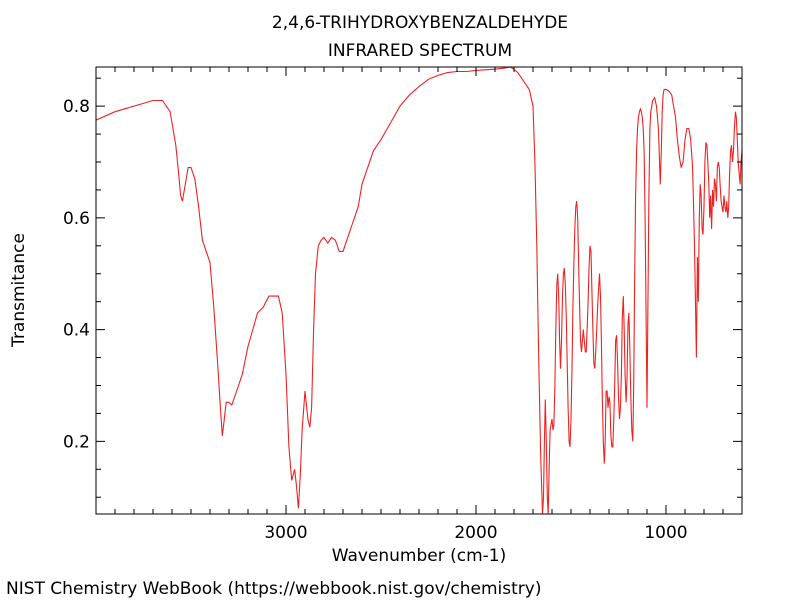 This screenshot has width=800, height=604. I want to click on y-tick-label: 0.2, so click(76, 442).